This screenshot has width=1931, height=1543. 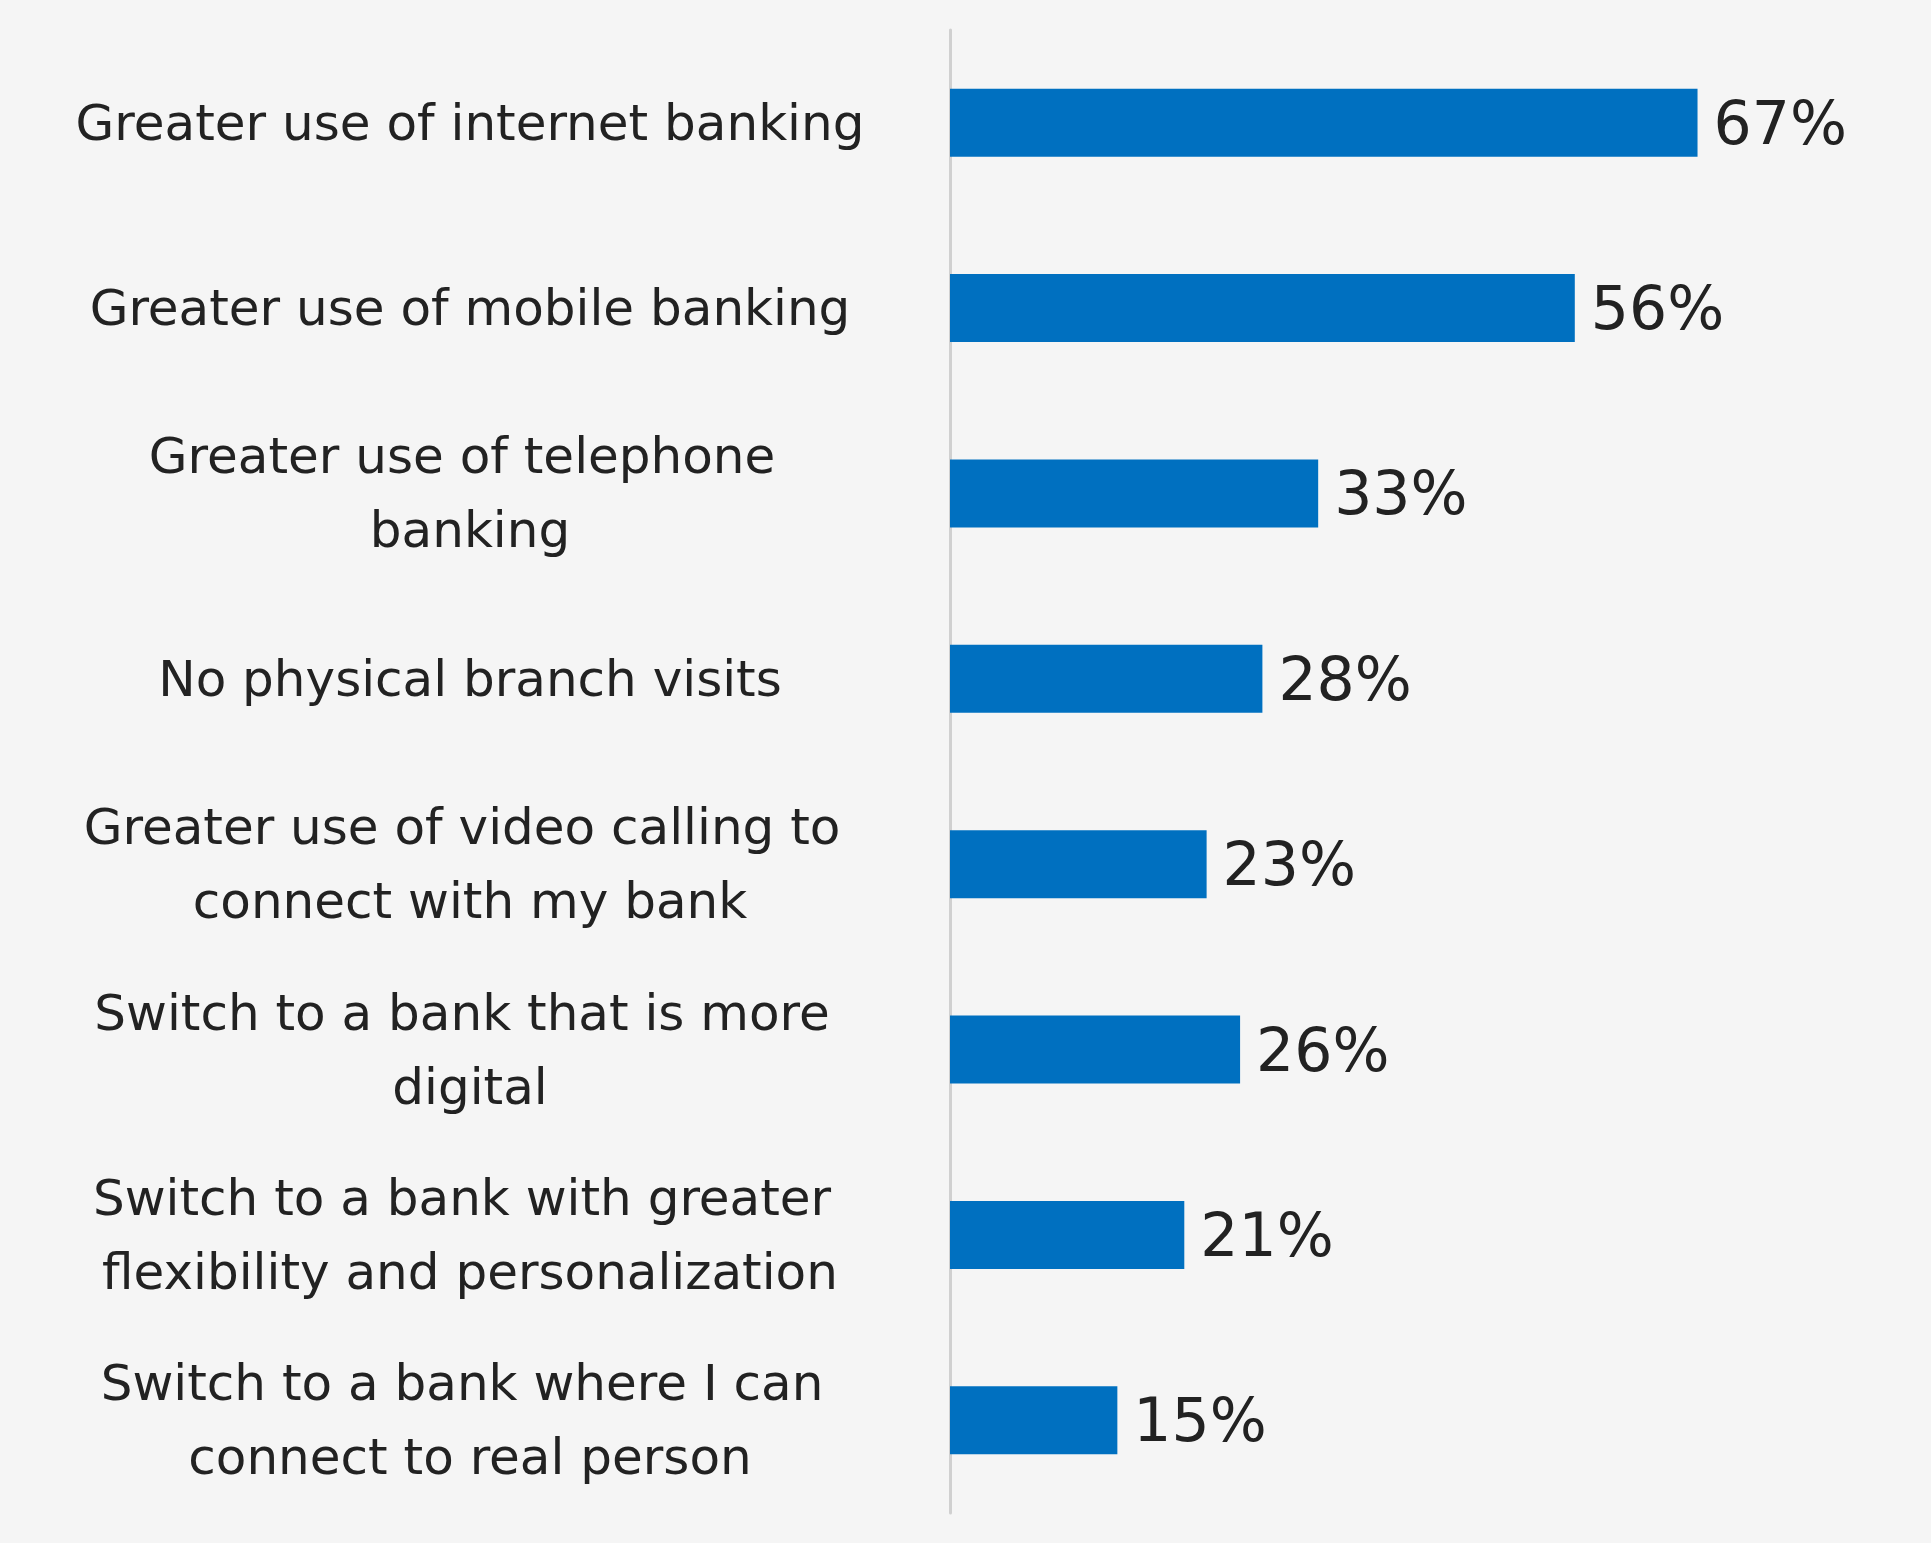 I want to click on data-label: 26%, so click(x=1323, y=1049).